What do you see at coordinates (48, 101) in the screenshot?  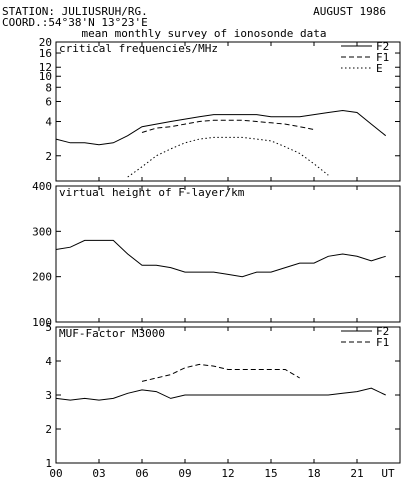 I see `y-tick-label: 6` at bounding box center [48, 101].